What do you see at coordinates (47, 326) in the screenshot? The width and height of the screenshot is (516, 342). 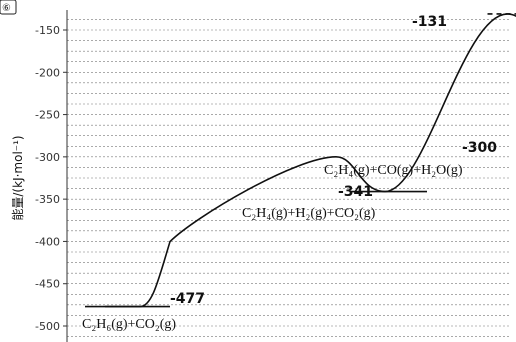 I see `y-tick-label: -500` at bounding box center [47, 326].